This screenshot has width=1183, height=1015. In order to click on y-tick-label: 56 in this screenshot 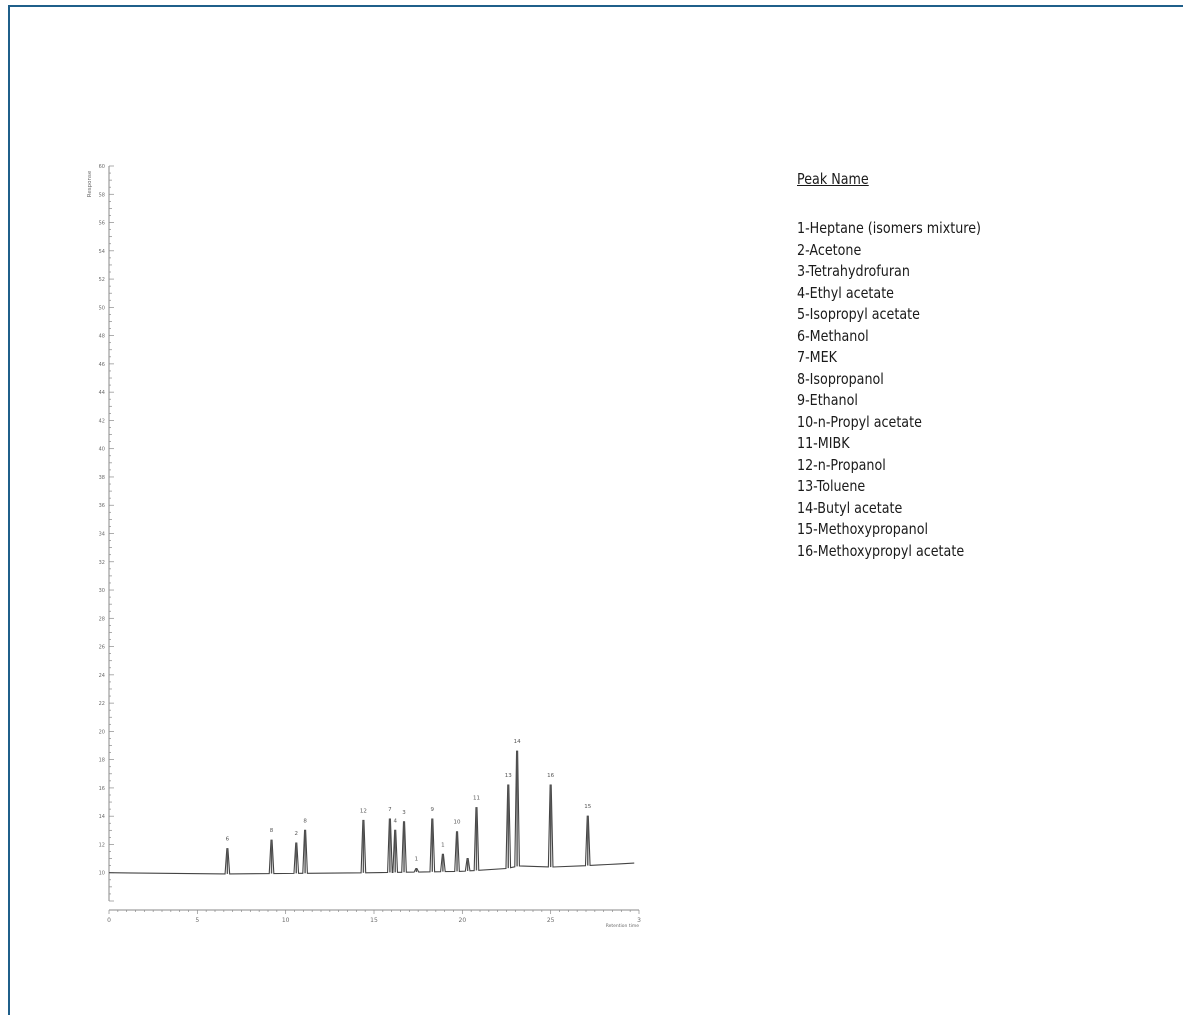, I will do `click(102, 224)`.